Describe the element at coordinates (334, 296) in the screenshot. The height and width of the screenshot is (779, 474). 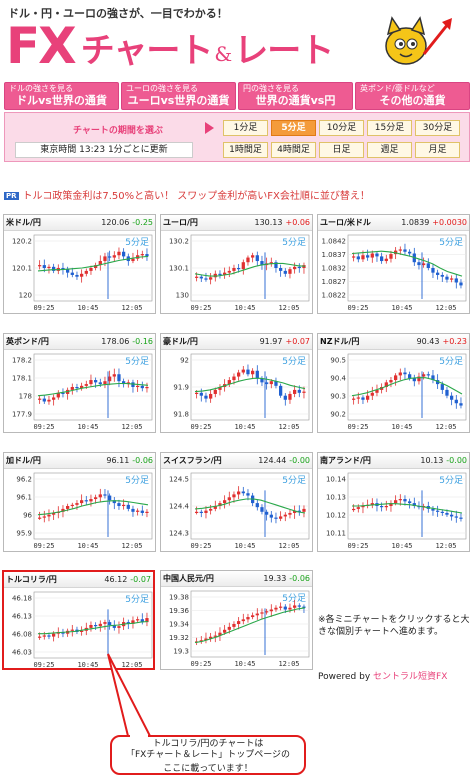
I see `y-tick-label: 1.0822` at that location.